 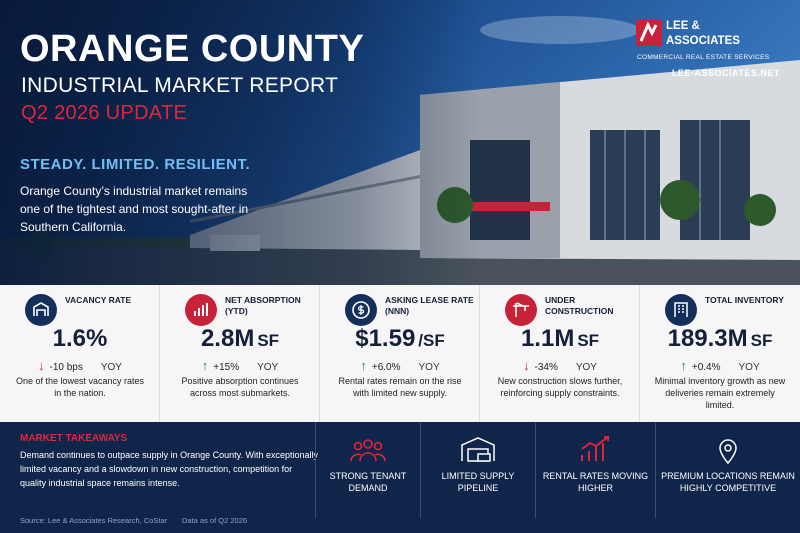 What do you see at coordinates (66, 367) in the screenshot?
I see `metric-change: -10 bps` at bounding box center [66, 367].